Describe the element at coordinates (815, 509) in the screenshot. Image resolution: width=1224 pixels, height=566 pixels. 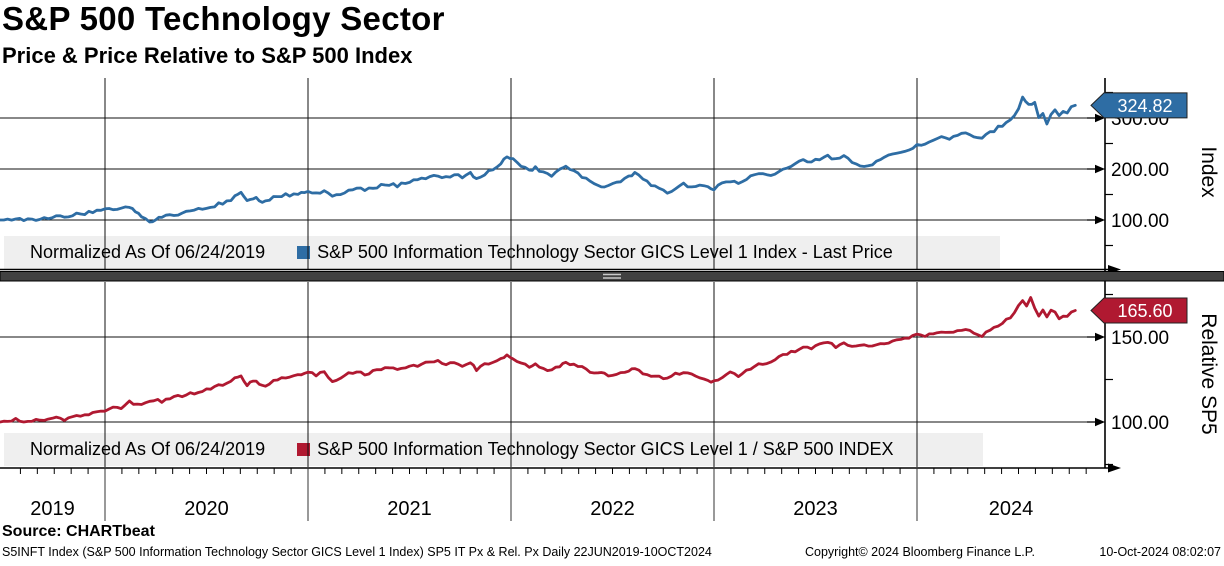
I see `x-year-label: 2023` at that location.